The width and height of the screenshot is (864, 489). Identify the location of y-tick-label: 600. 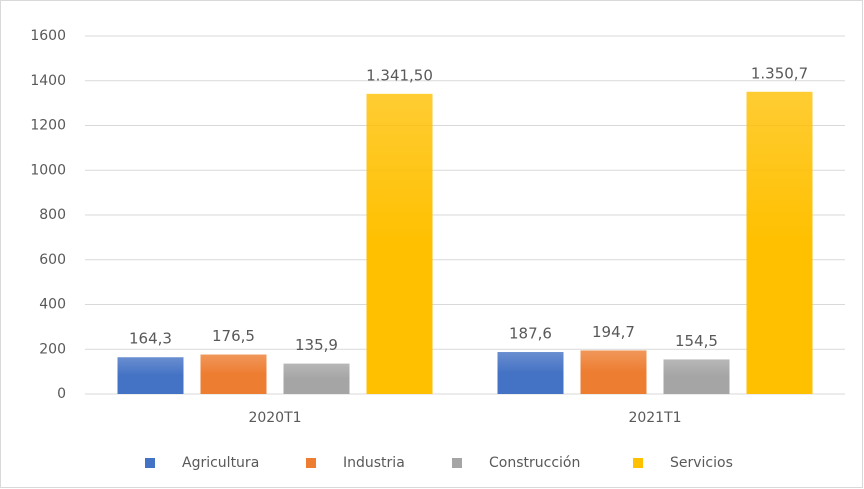
(52, 260).